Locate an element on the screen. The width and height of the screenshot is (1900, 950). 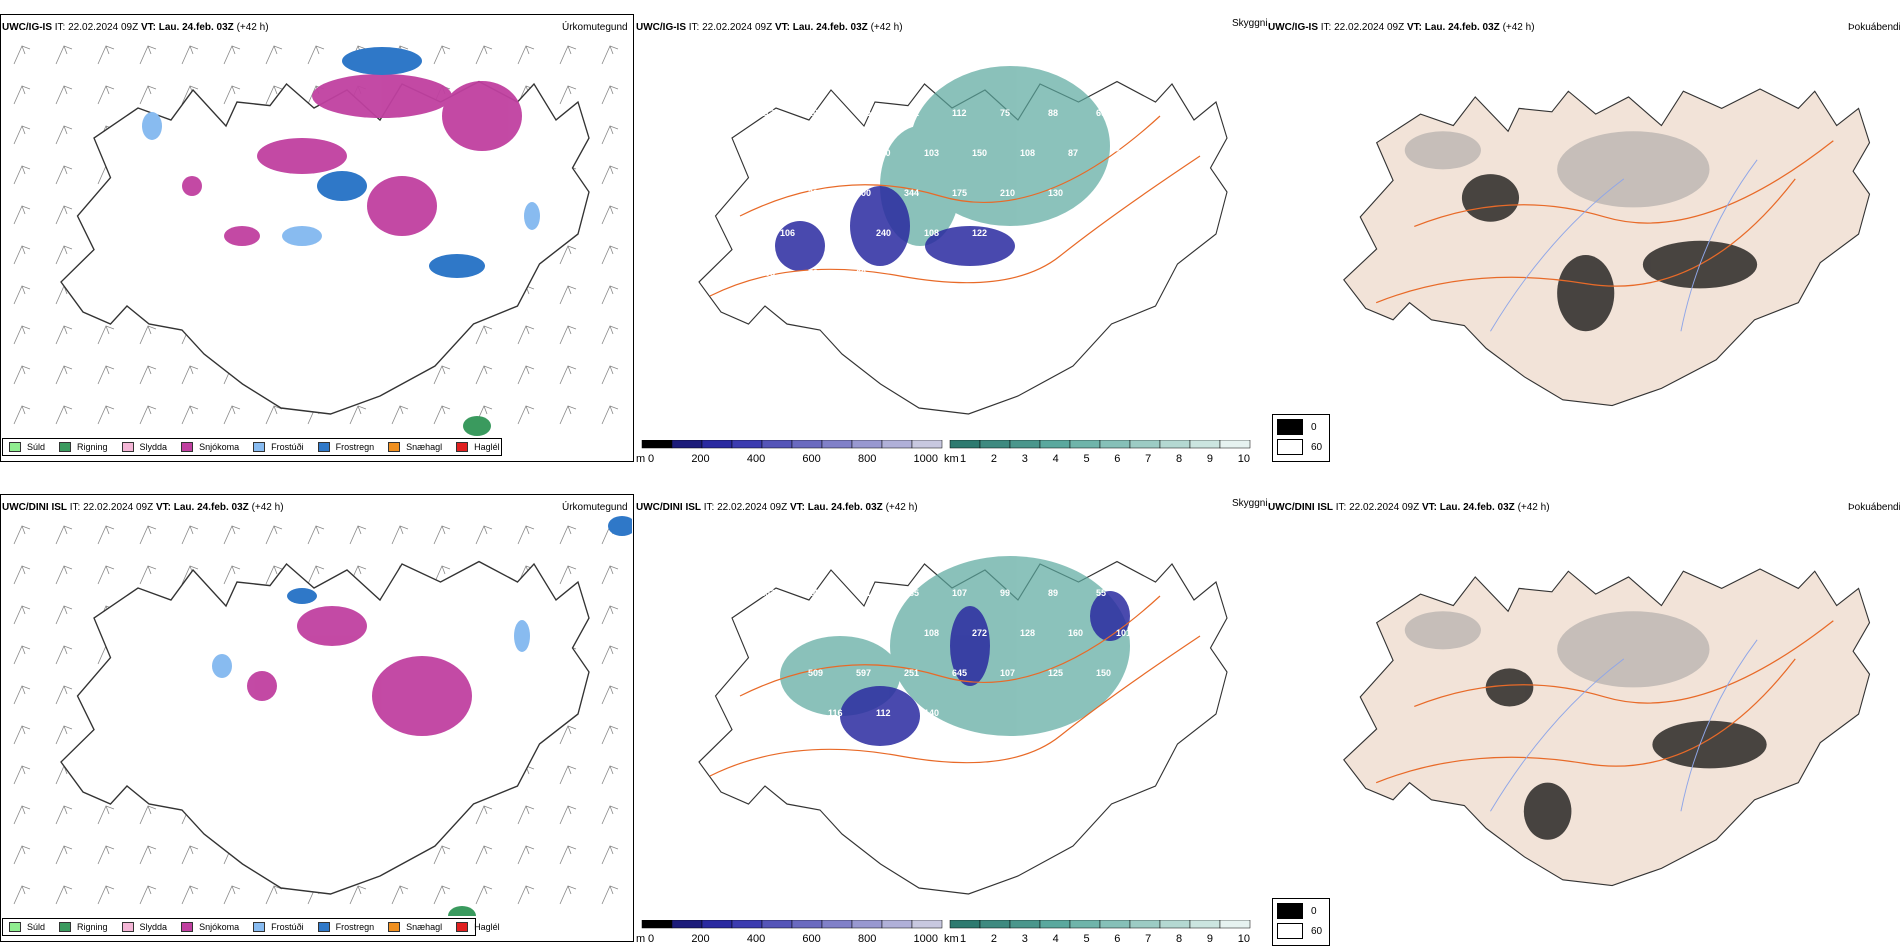
colorbar-tick: 0 is located at coordinates (651, 939).